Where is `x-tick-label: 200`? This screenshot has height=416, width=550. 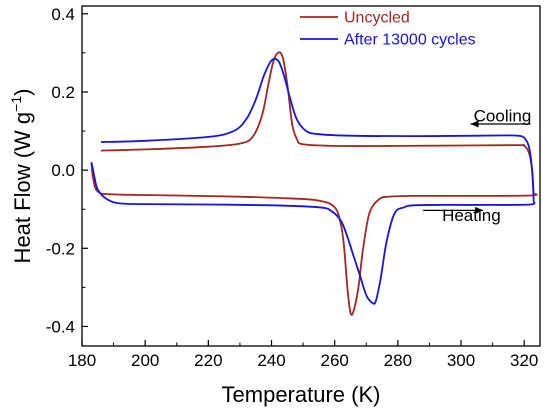
x-tick-label: 200 is located at coordinates (145, 360).